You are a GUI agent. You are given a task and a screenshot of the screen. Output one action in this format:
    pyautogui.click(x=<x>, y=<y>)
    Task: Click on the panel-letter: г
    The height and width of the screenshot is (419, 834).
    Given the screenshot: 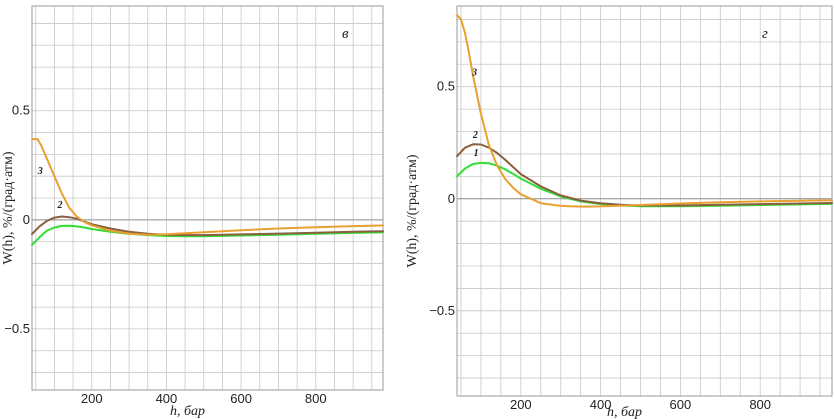 What is the action you would take?
    pyautogui.click(x=765, y=34)
    